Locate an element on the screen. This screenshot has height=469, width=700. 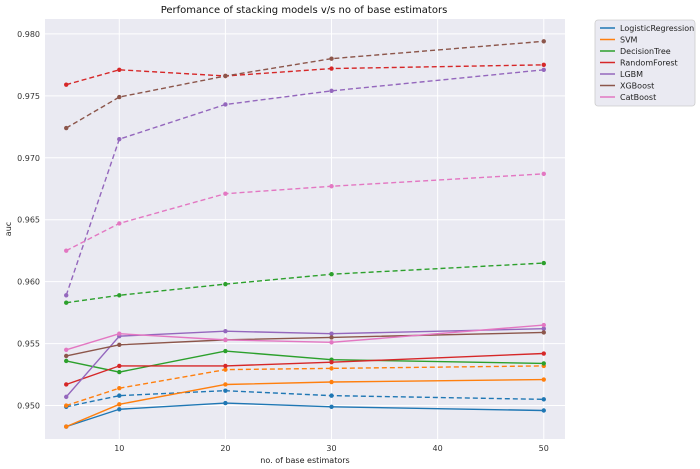
x-tick-label: 40 is located at coordinates (438, 448).